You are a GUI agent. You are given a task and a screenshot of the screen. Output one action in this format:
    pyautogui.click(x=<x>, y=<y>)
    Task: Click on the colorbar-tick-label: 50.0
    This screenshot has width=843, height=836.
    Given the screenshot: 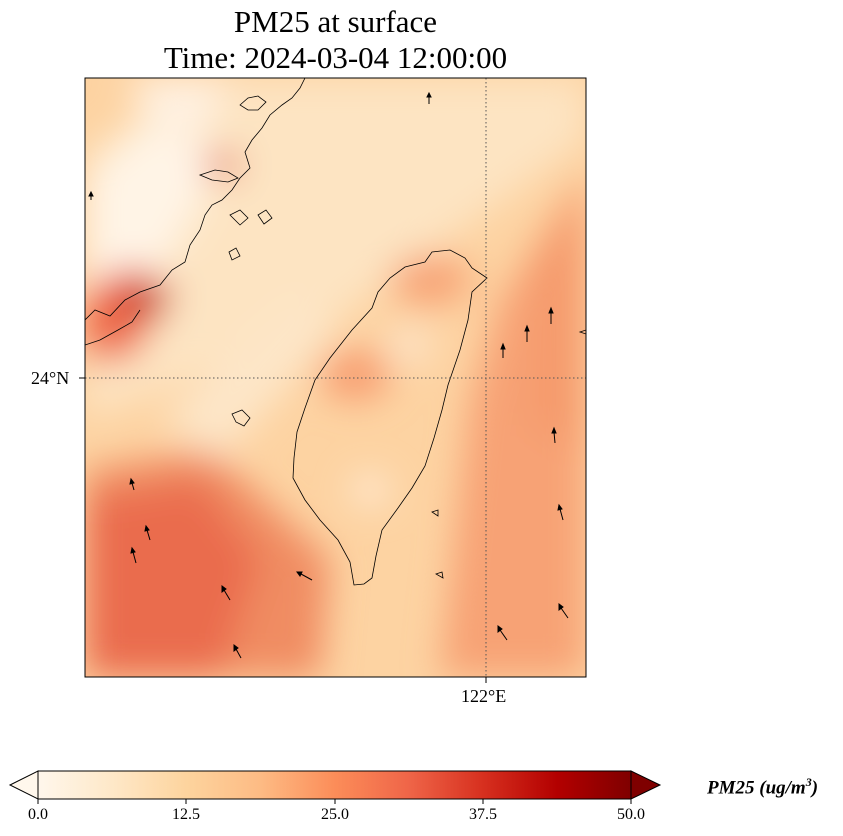 What is the action you would take?
    pyautogui.click(x=631, y=814)
    